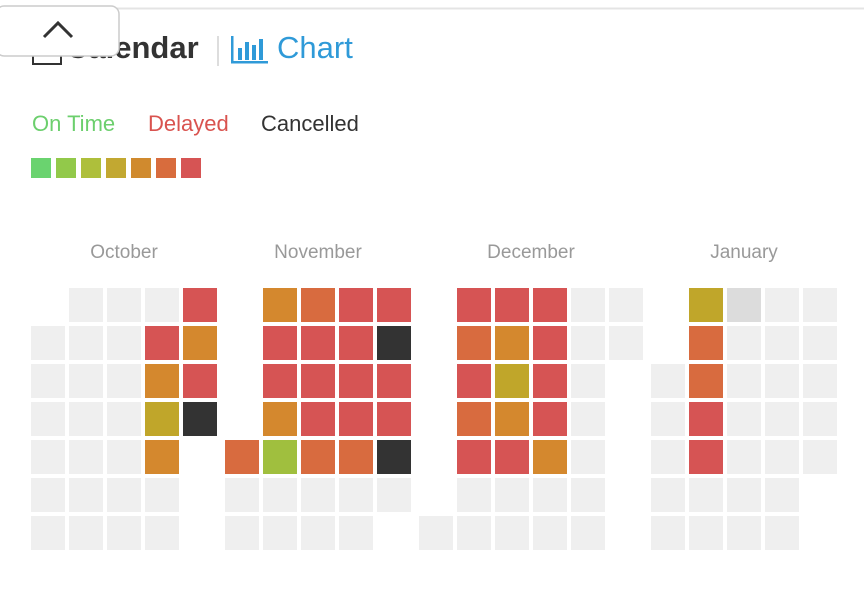  Describe the element at coordinates (315, 47) in the screenshot. I see `chart-tab: Chart` at that location.